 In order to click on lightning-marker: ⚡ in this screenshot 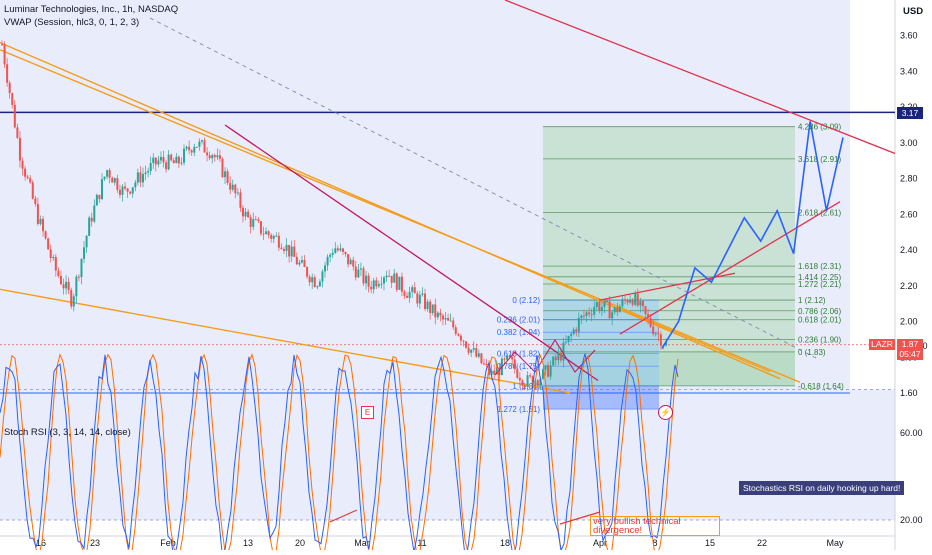, I will do `click(665, 412)`.